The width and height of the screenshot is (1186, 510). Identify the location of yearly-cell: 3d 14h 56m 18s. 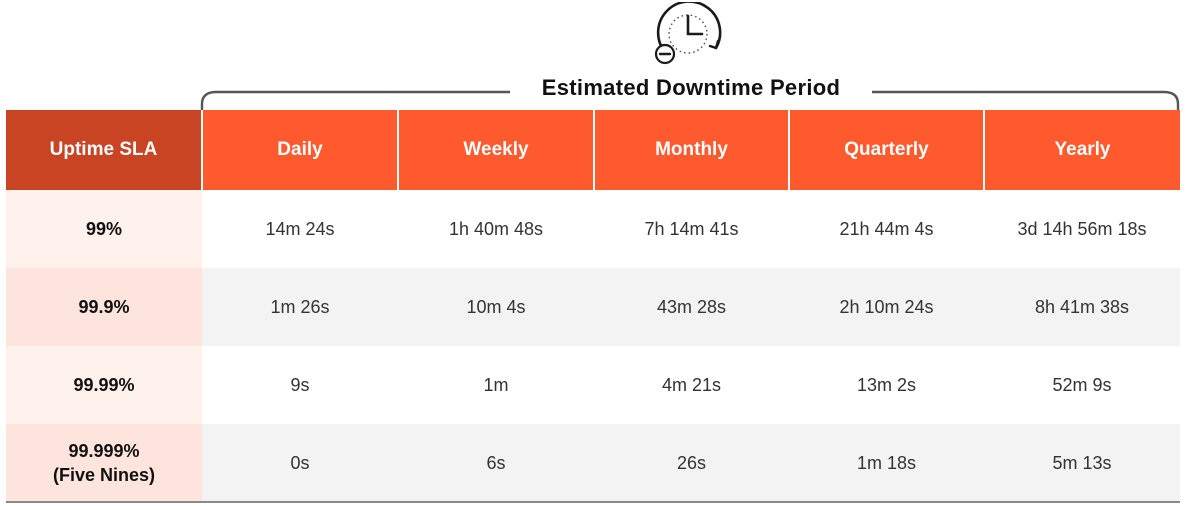
(1082, 229).